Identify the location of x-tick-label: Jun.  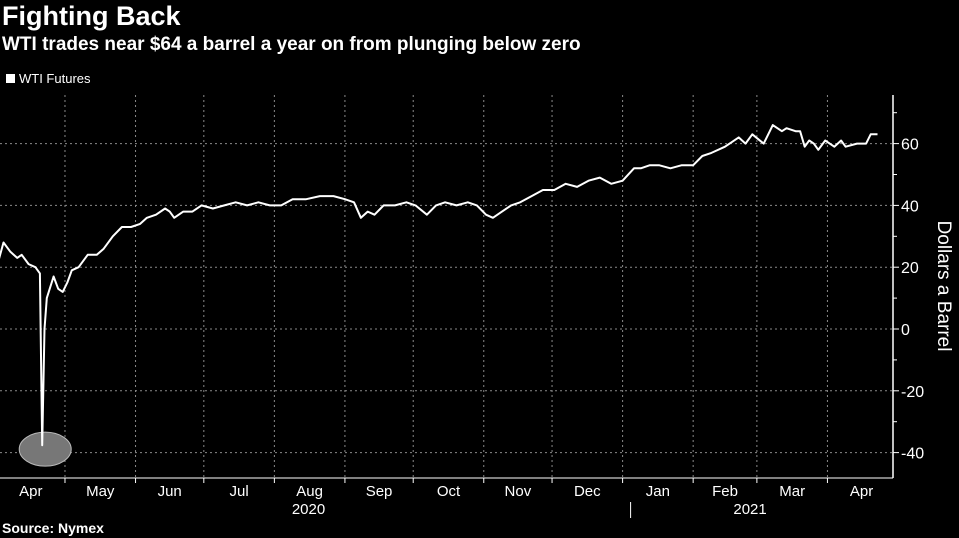
(170, 491).